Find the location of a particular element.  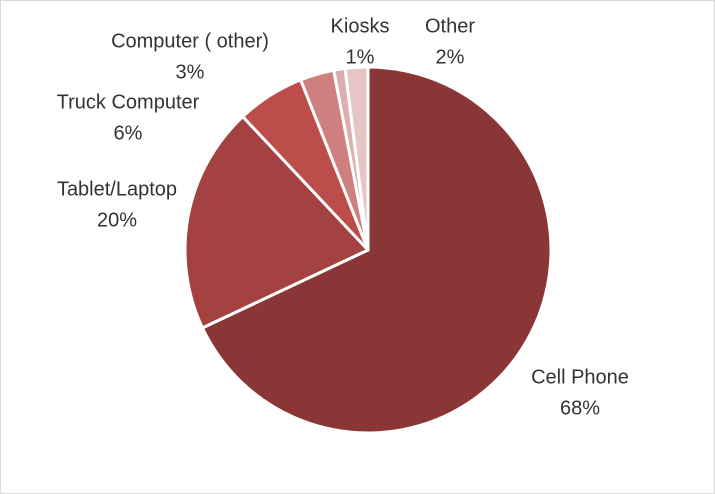

slice-label: Tablet/Laptop is located at coordinates (117, 189).